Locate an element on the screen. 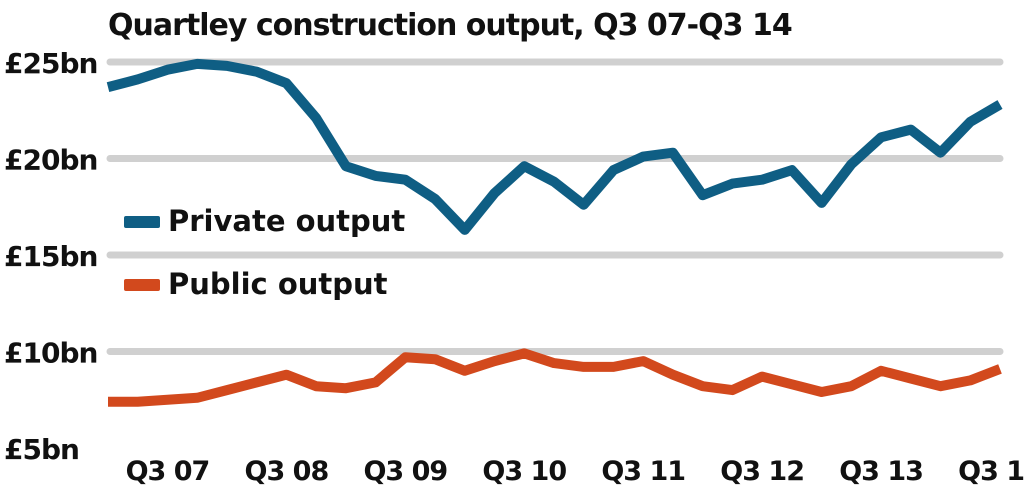  series-line-public is located at coordinates (555, 377).